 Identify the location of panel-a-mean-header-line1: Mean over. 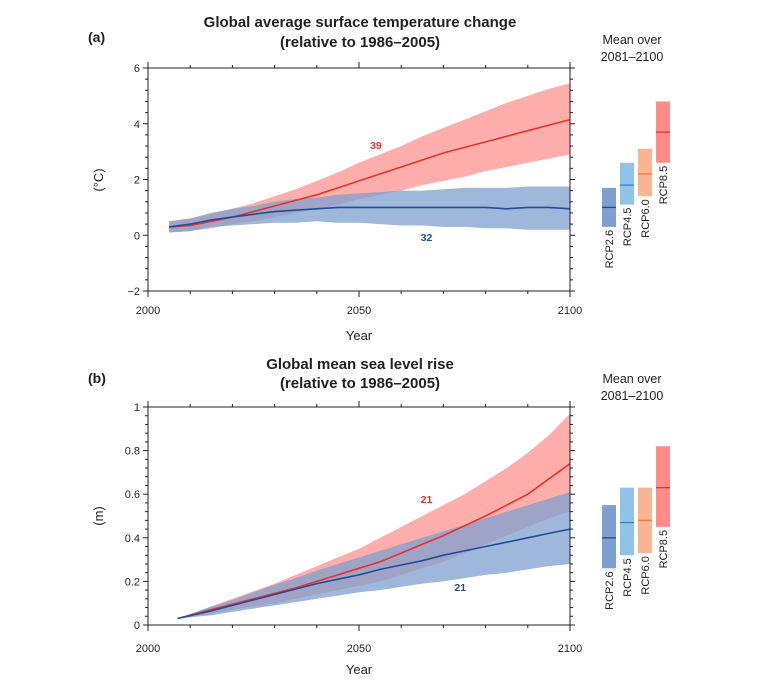
(631, 40).